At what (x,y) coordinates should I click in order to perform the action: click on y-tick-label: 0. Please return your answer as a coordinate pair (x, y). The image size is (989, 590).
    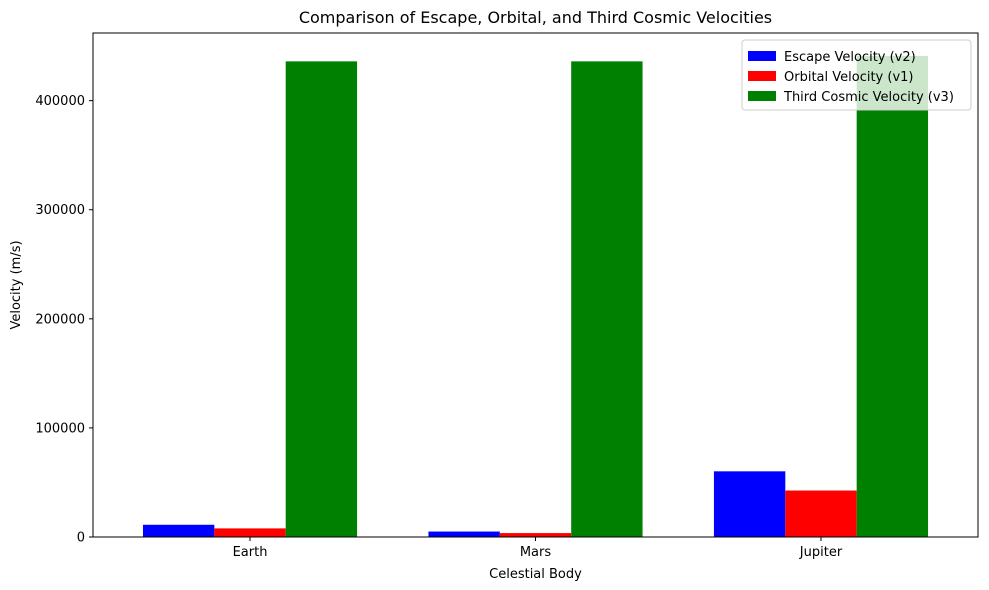
    Looking at the image, I should click on (81, 538).